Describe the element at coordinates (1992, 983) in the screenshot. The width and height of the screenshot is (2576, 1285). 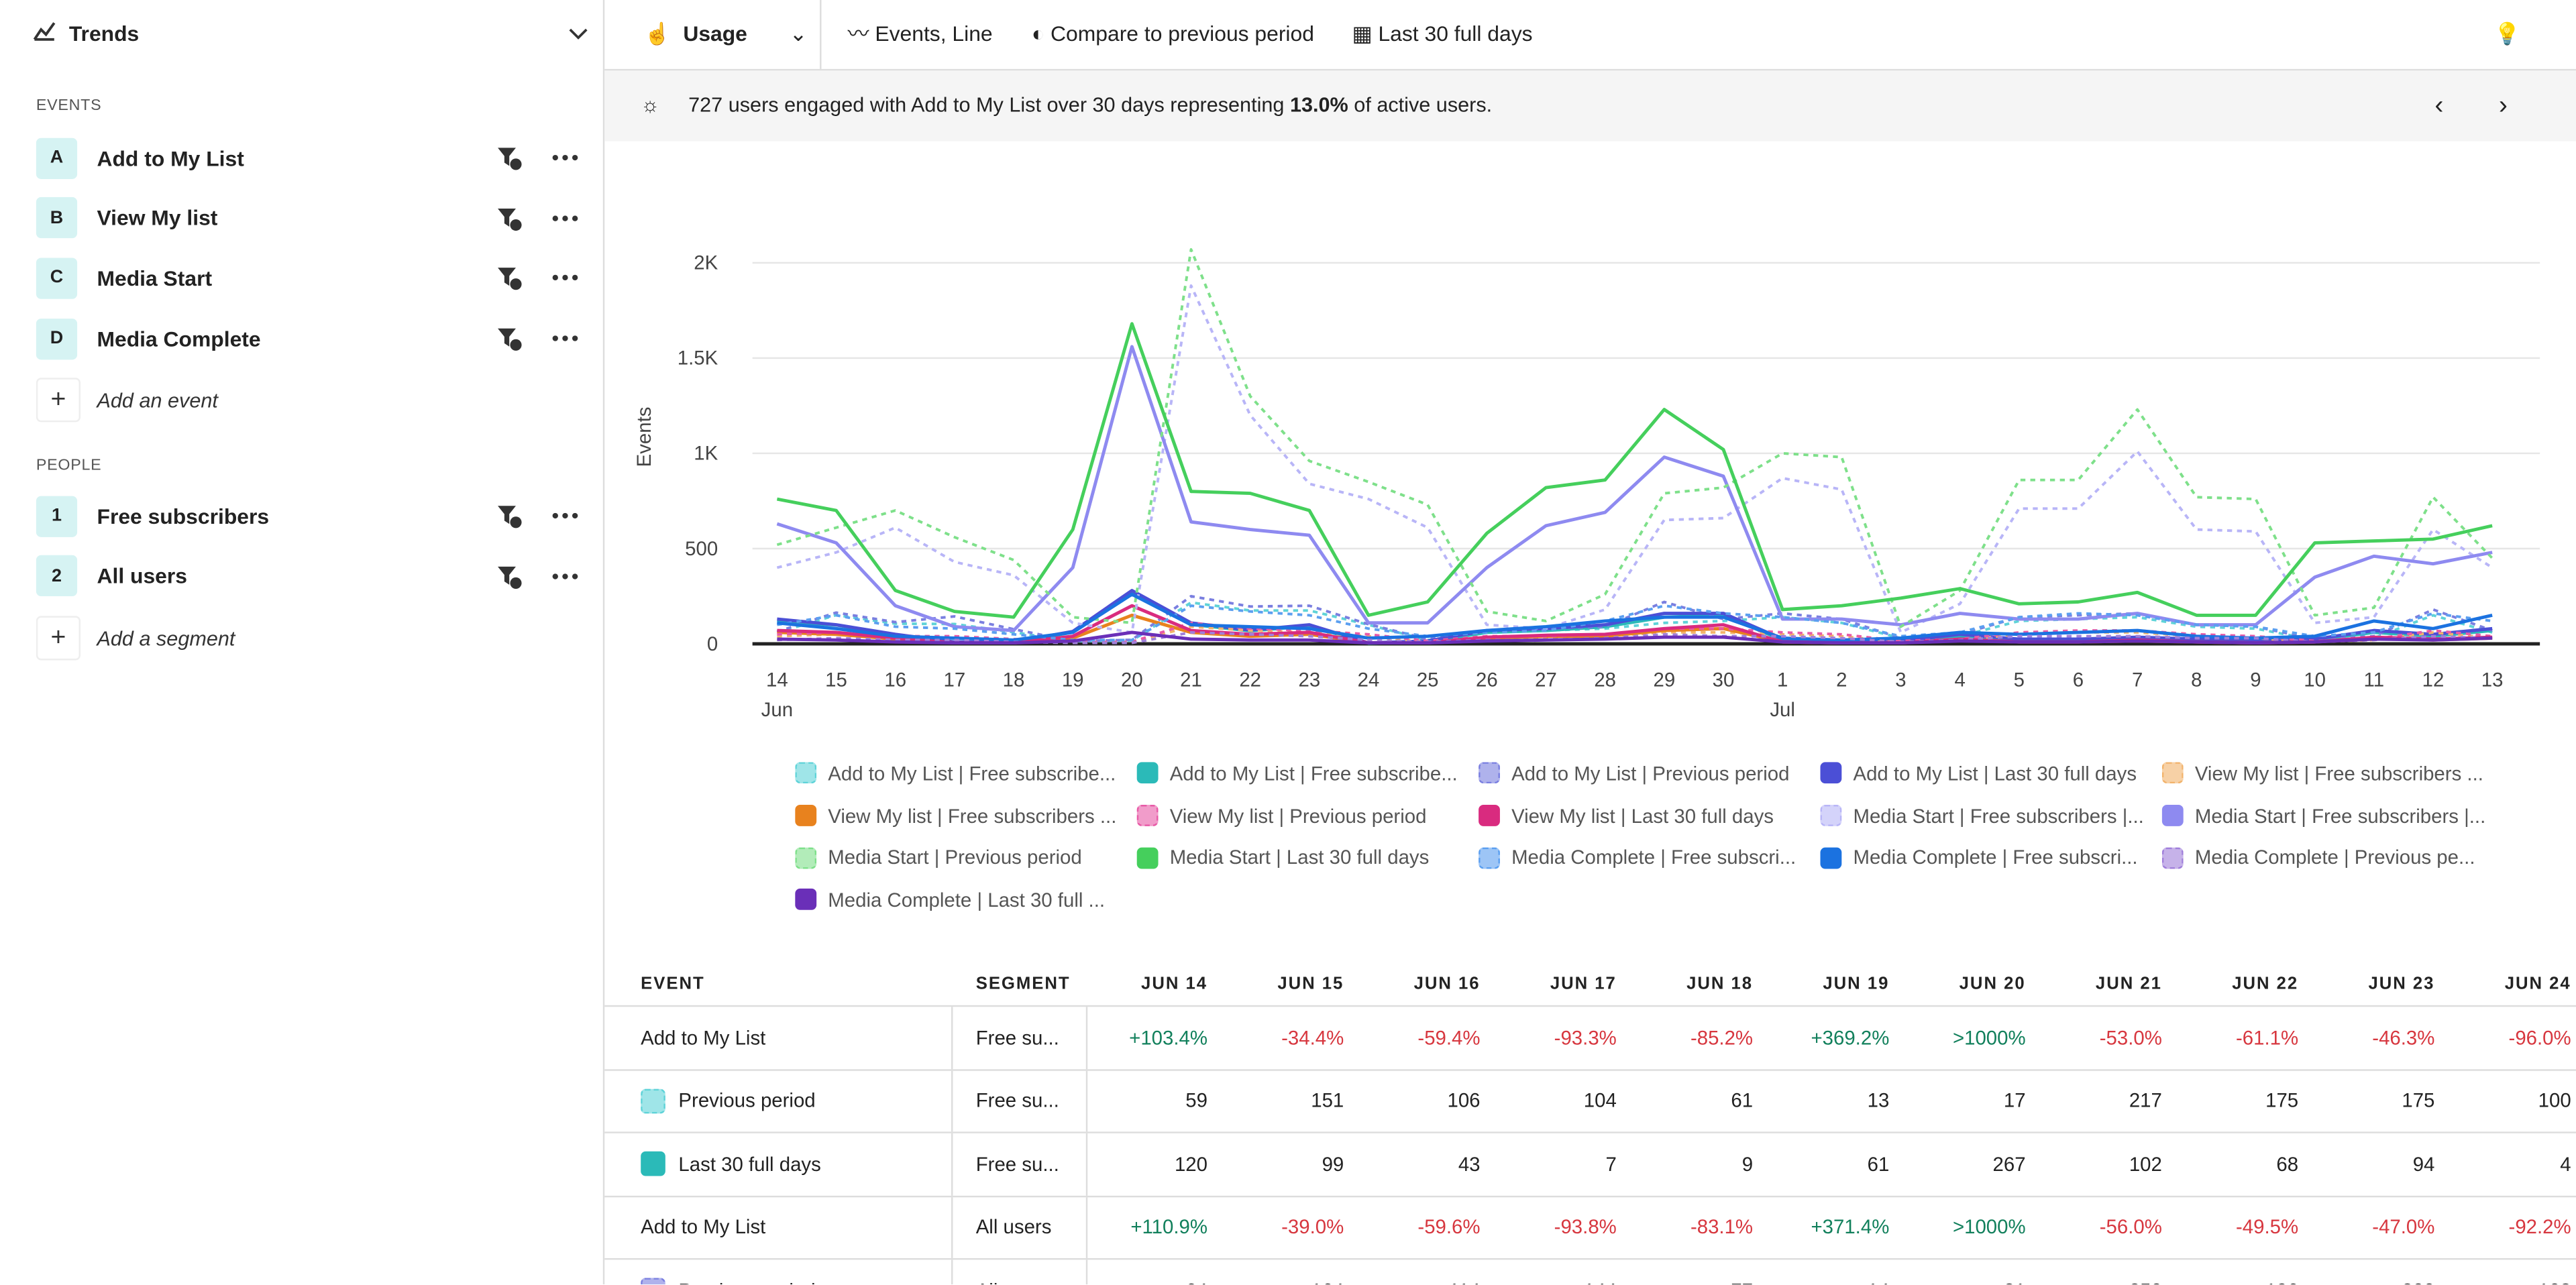
I see `column-header: JUN 20` at that location.